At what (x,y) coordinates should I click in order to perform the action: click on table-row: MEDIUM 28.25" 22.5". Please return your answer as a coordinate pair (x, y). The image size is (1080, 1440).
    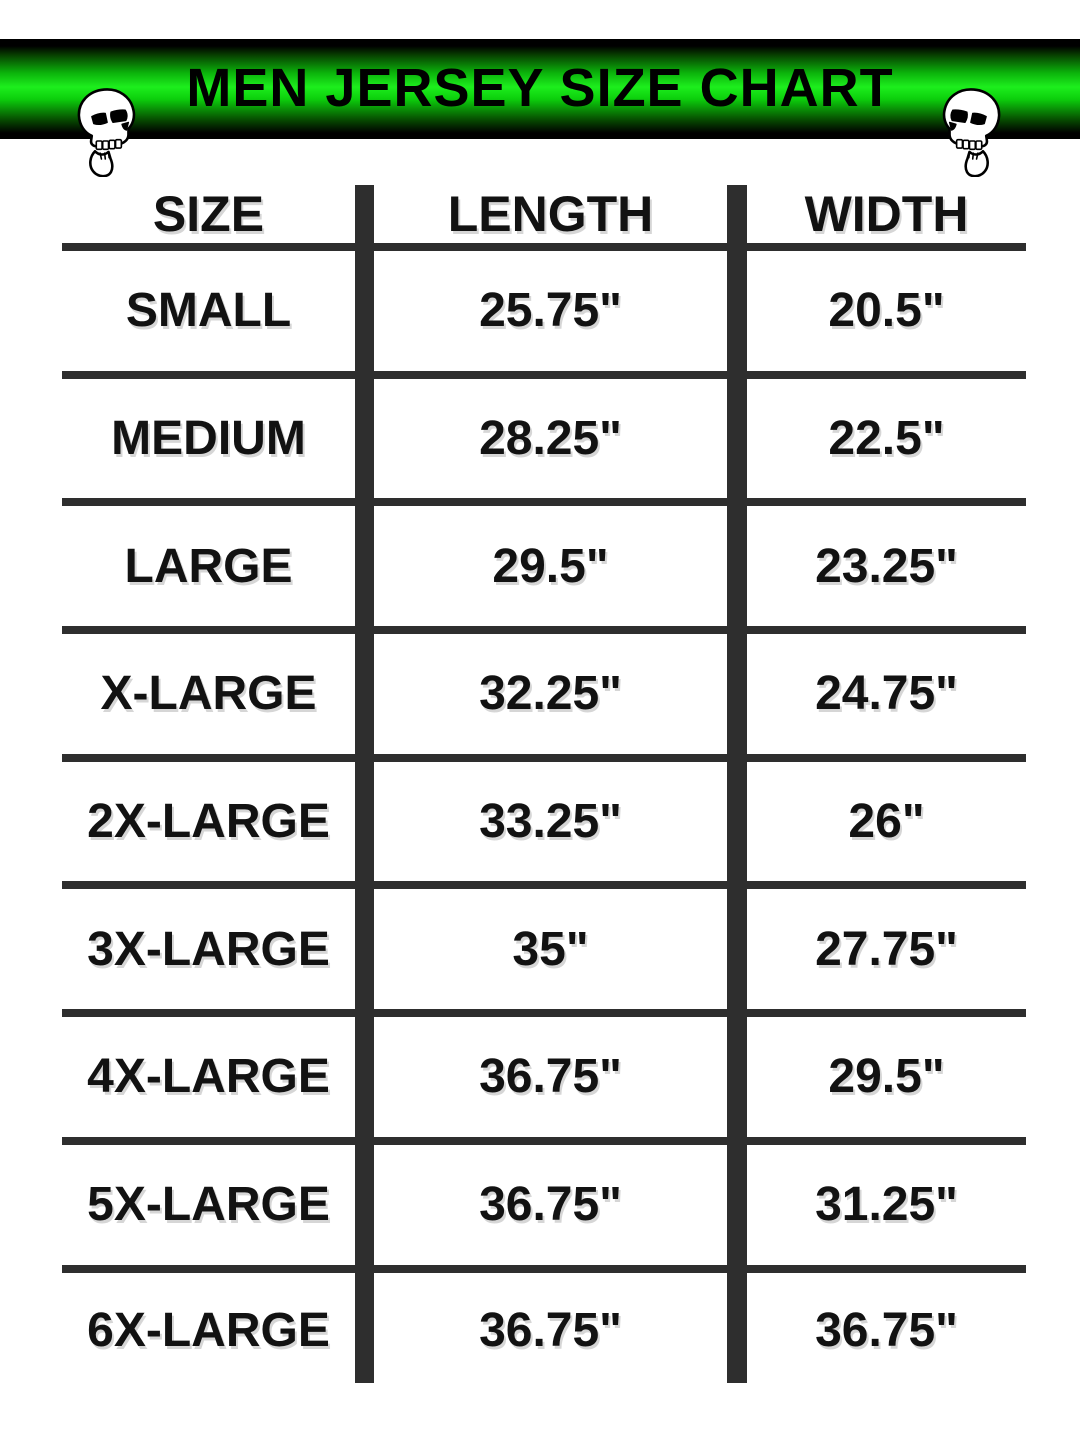
    Looking at the image, I should click on (544, 443).